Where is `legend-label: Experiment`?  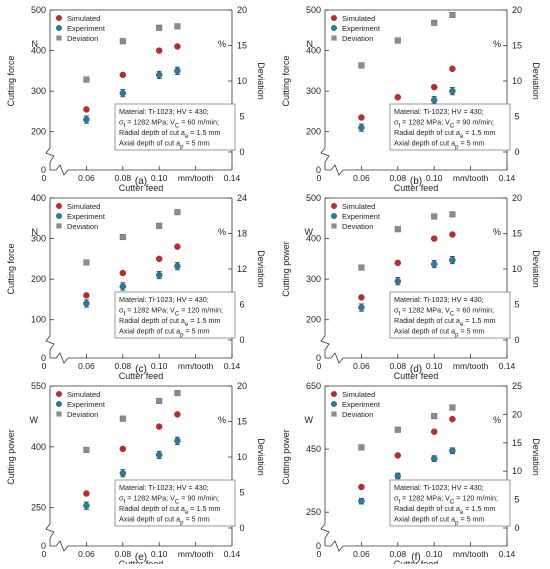 legend-label: Experiment is located at coordinates (361, 28).